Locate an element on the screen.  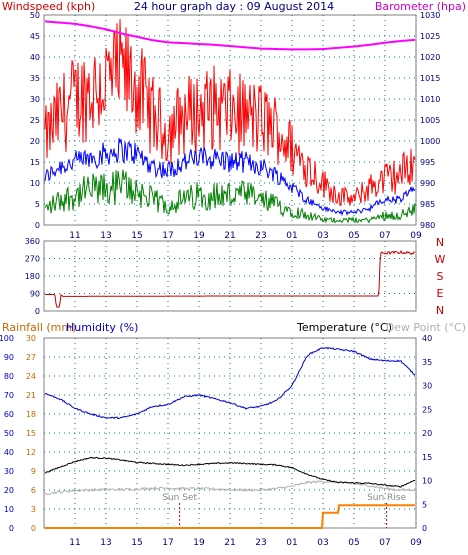
barometer-tick-label: 1030 is located at coordinates (430, 15).